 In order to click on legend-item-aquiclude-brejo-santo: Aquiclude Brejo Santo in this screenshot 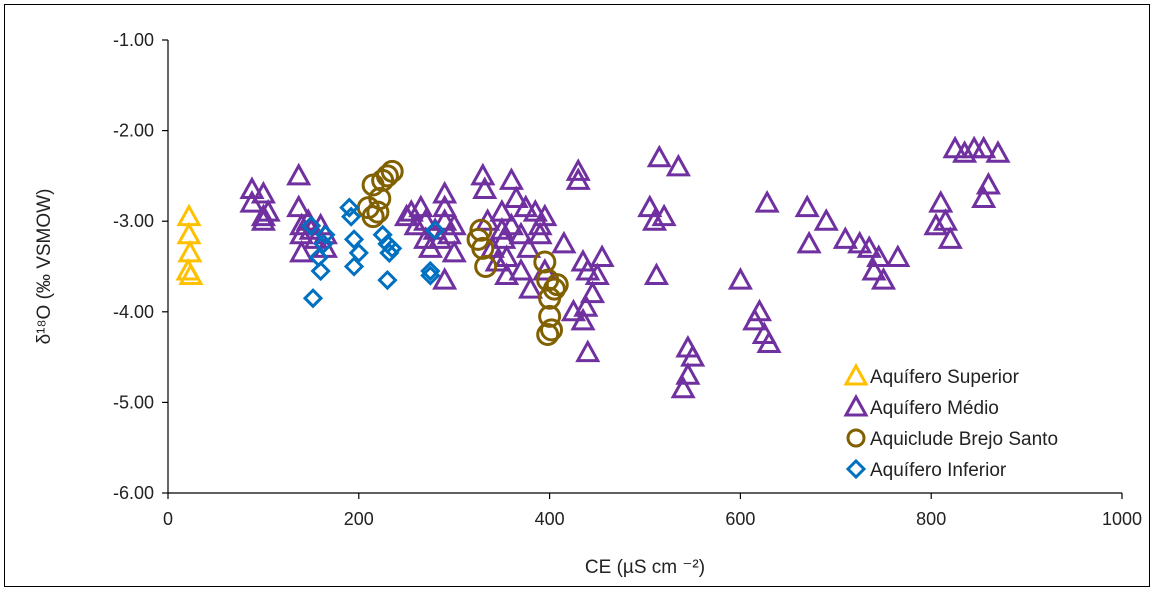, I will do `click(952, 439)`.